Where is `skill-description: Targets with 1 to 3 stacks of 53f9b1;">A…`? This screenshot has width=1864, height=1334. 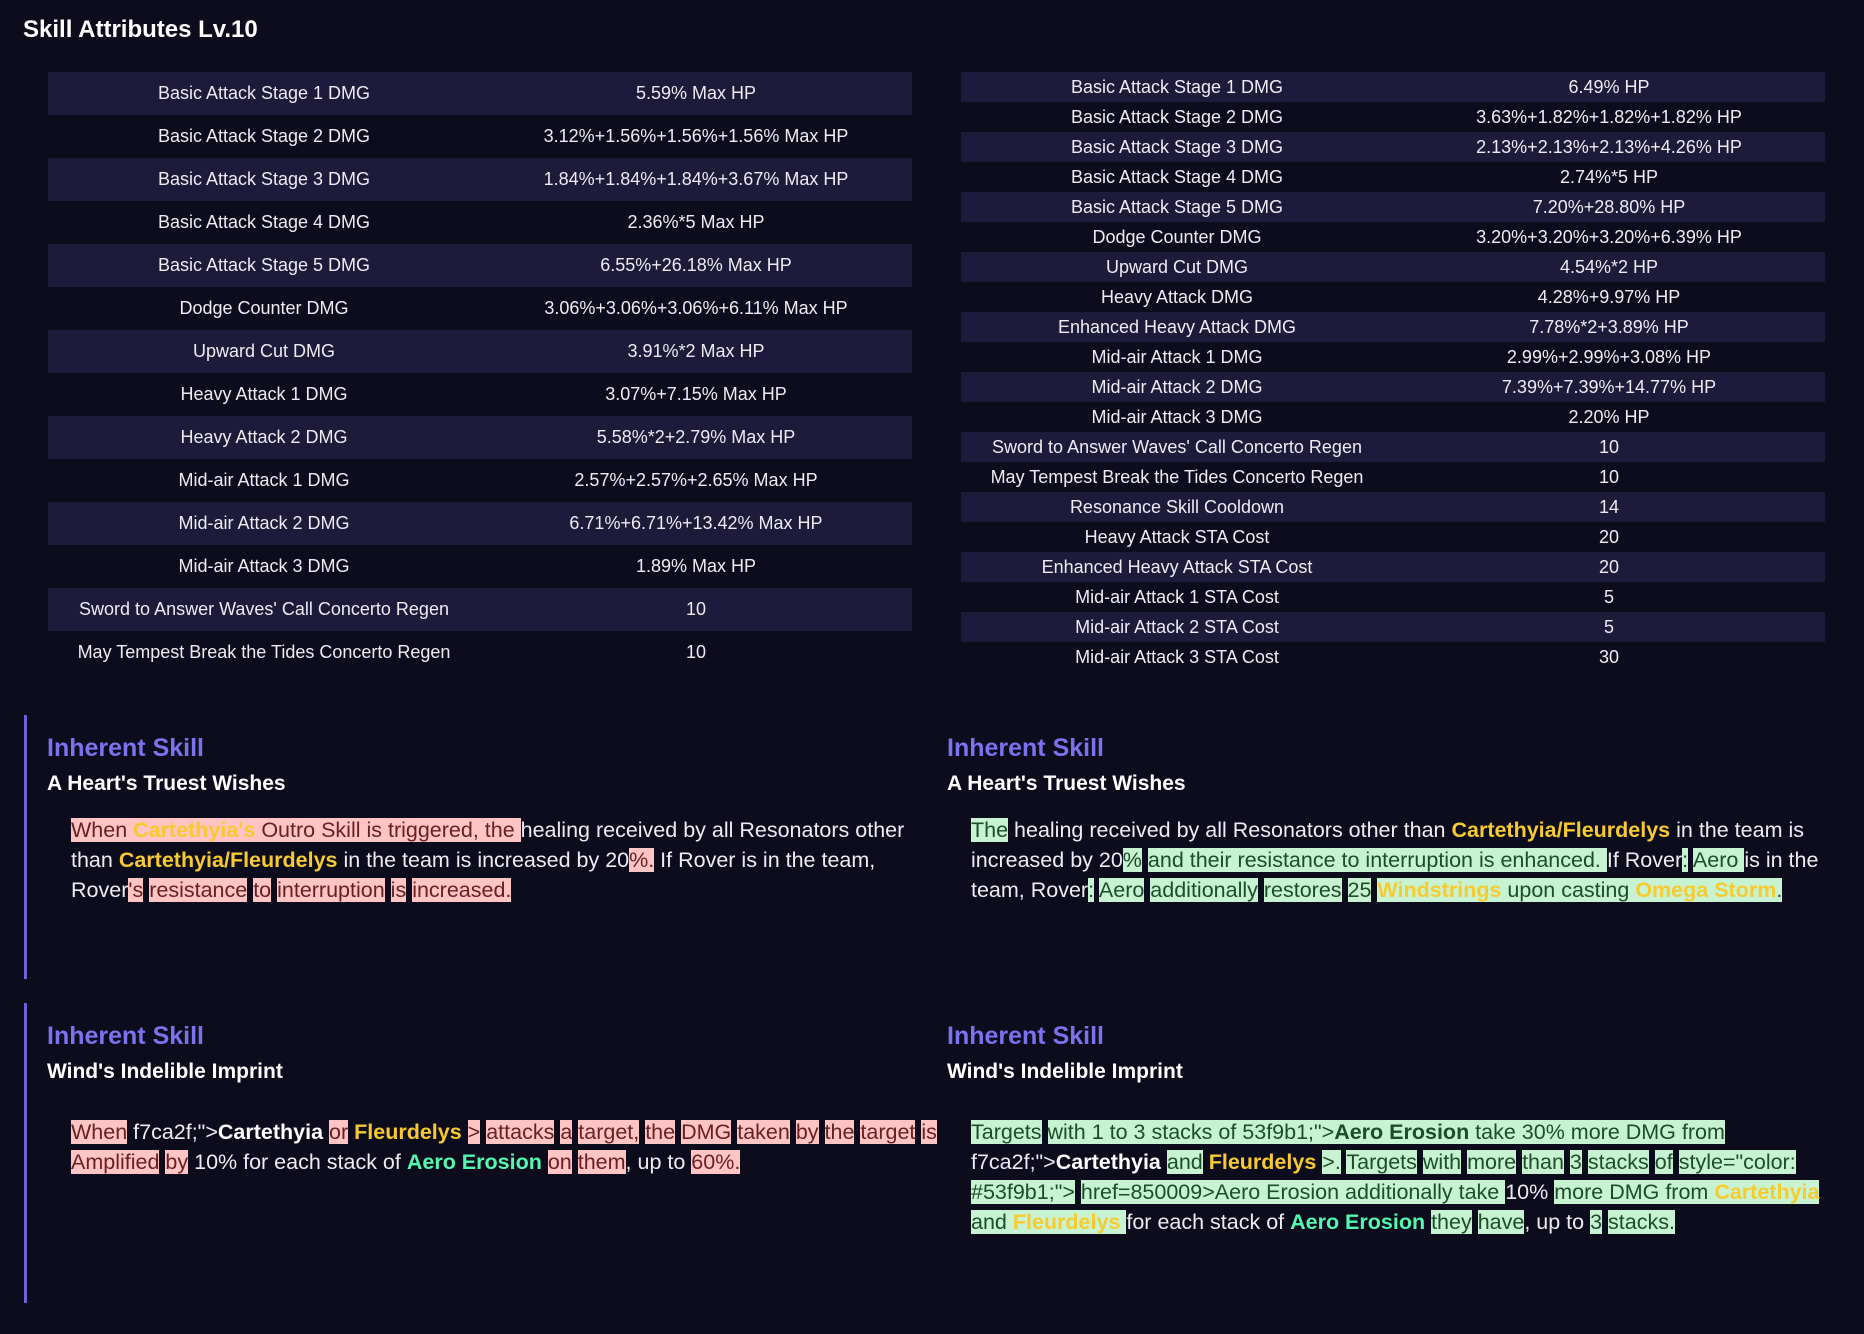
skill-description: Targets with 1 to 3 stacks of 53f9b1;">A… is located at coordinates (1411, 1177).